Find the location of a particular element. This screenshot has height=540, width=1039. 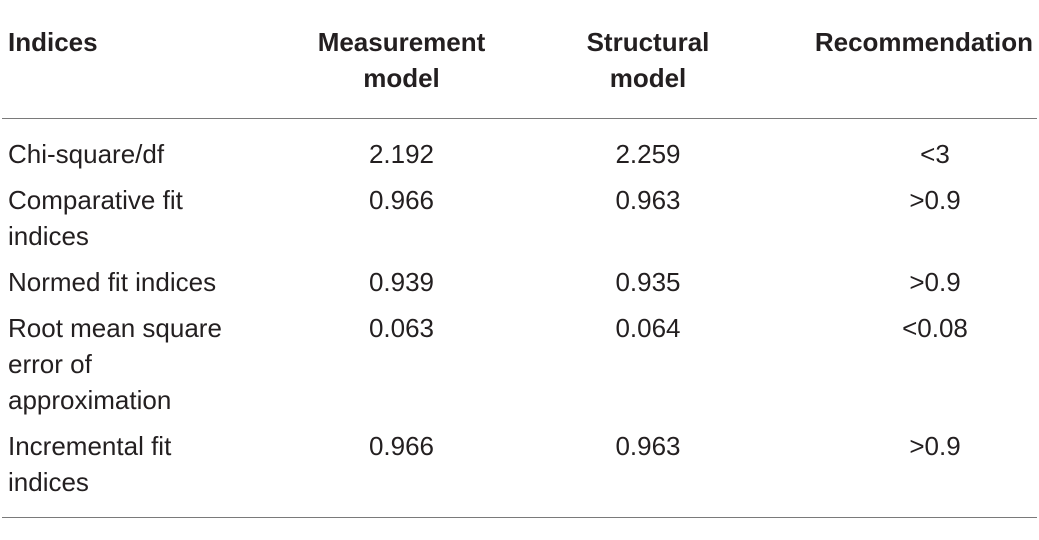

header-structural-label: Structural model is located at coordinates (648, 60).